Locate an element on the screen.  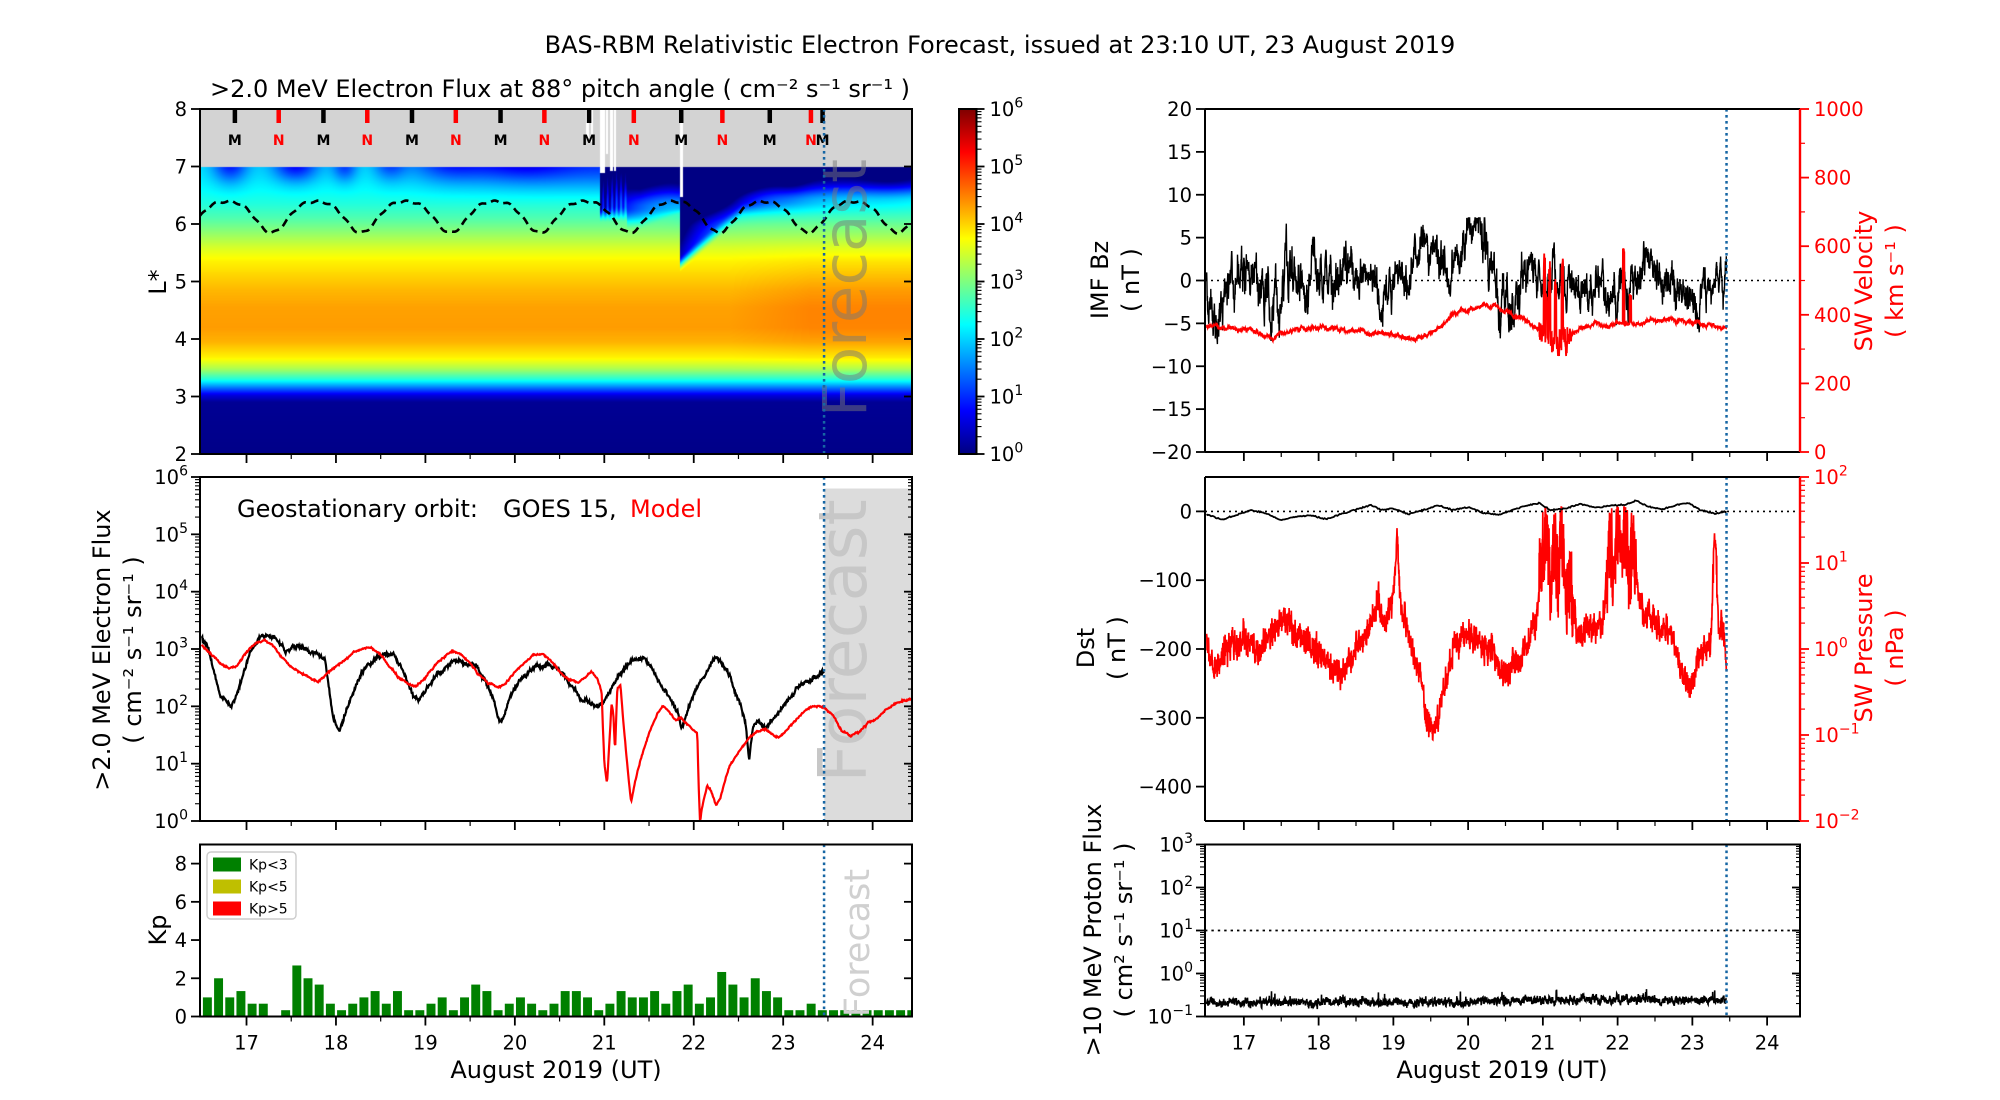
velocity-ylabel-line1: SW Velocity is located at coordinates (1864, 281).